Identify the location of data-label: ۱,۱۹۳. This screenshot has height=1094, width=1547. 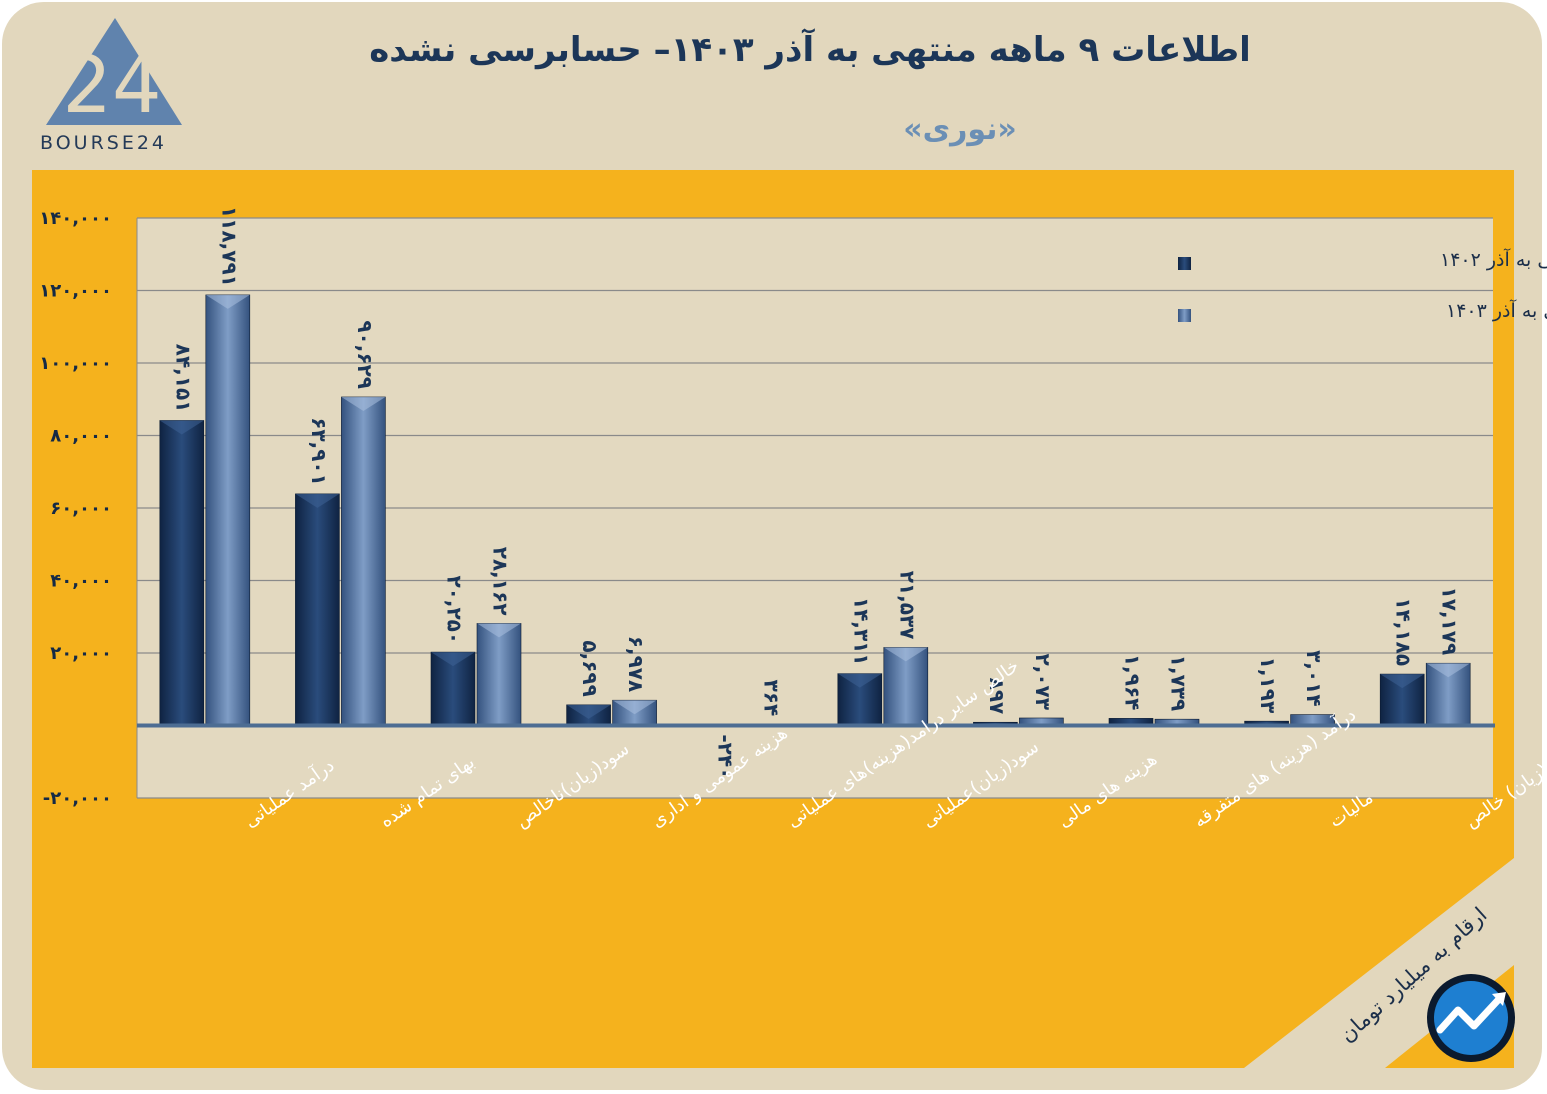
(1268, 685).